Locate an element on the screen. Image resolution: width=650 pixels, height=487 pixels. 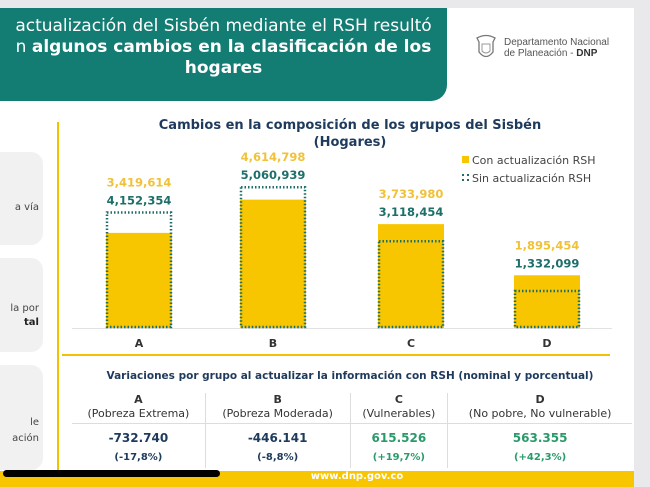
nominal-value: 615.526 is located at coordinates (398, 435).